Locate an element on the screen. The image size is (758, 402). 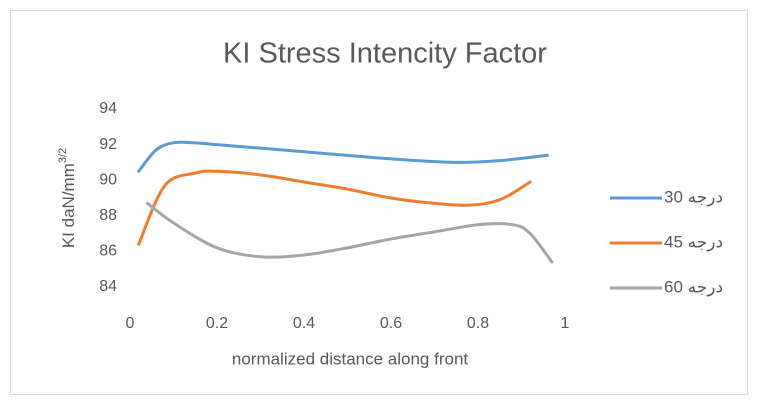
y-tick-label: 94 is located at coordinates (108, 108).